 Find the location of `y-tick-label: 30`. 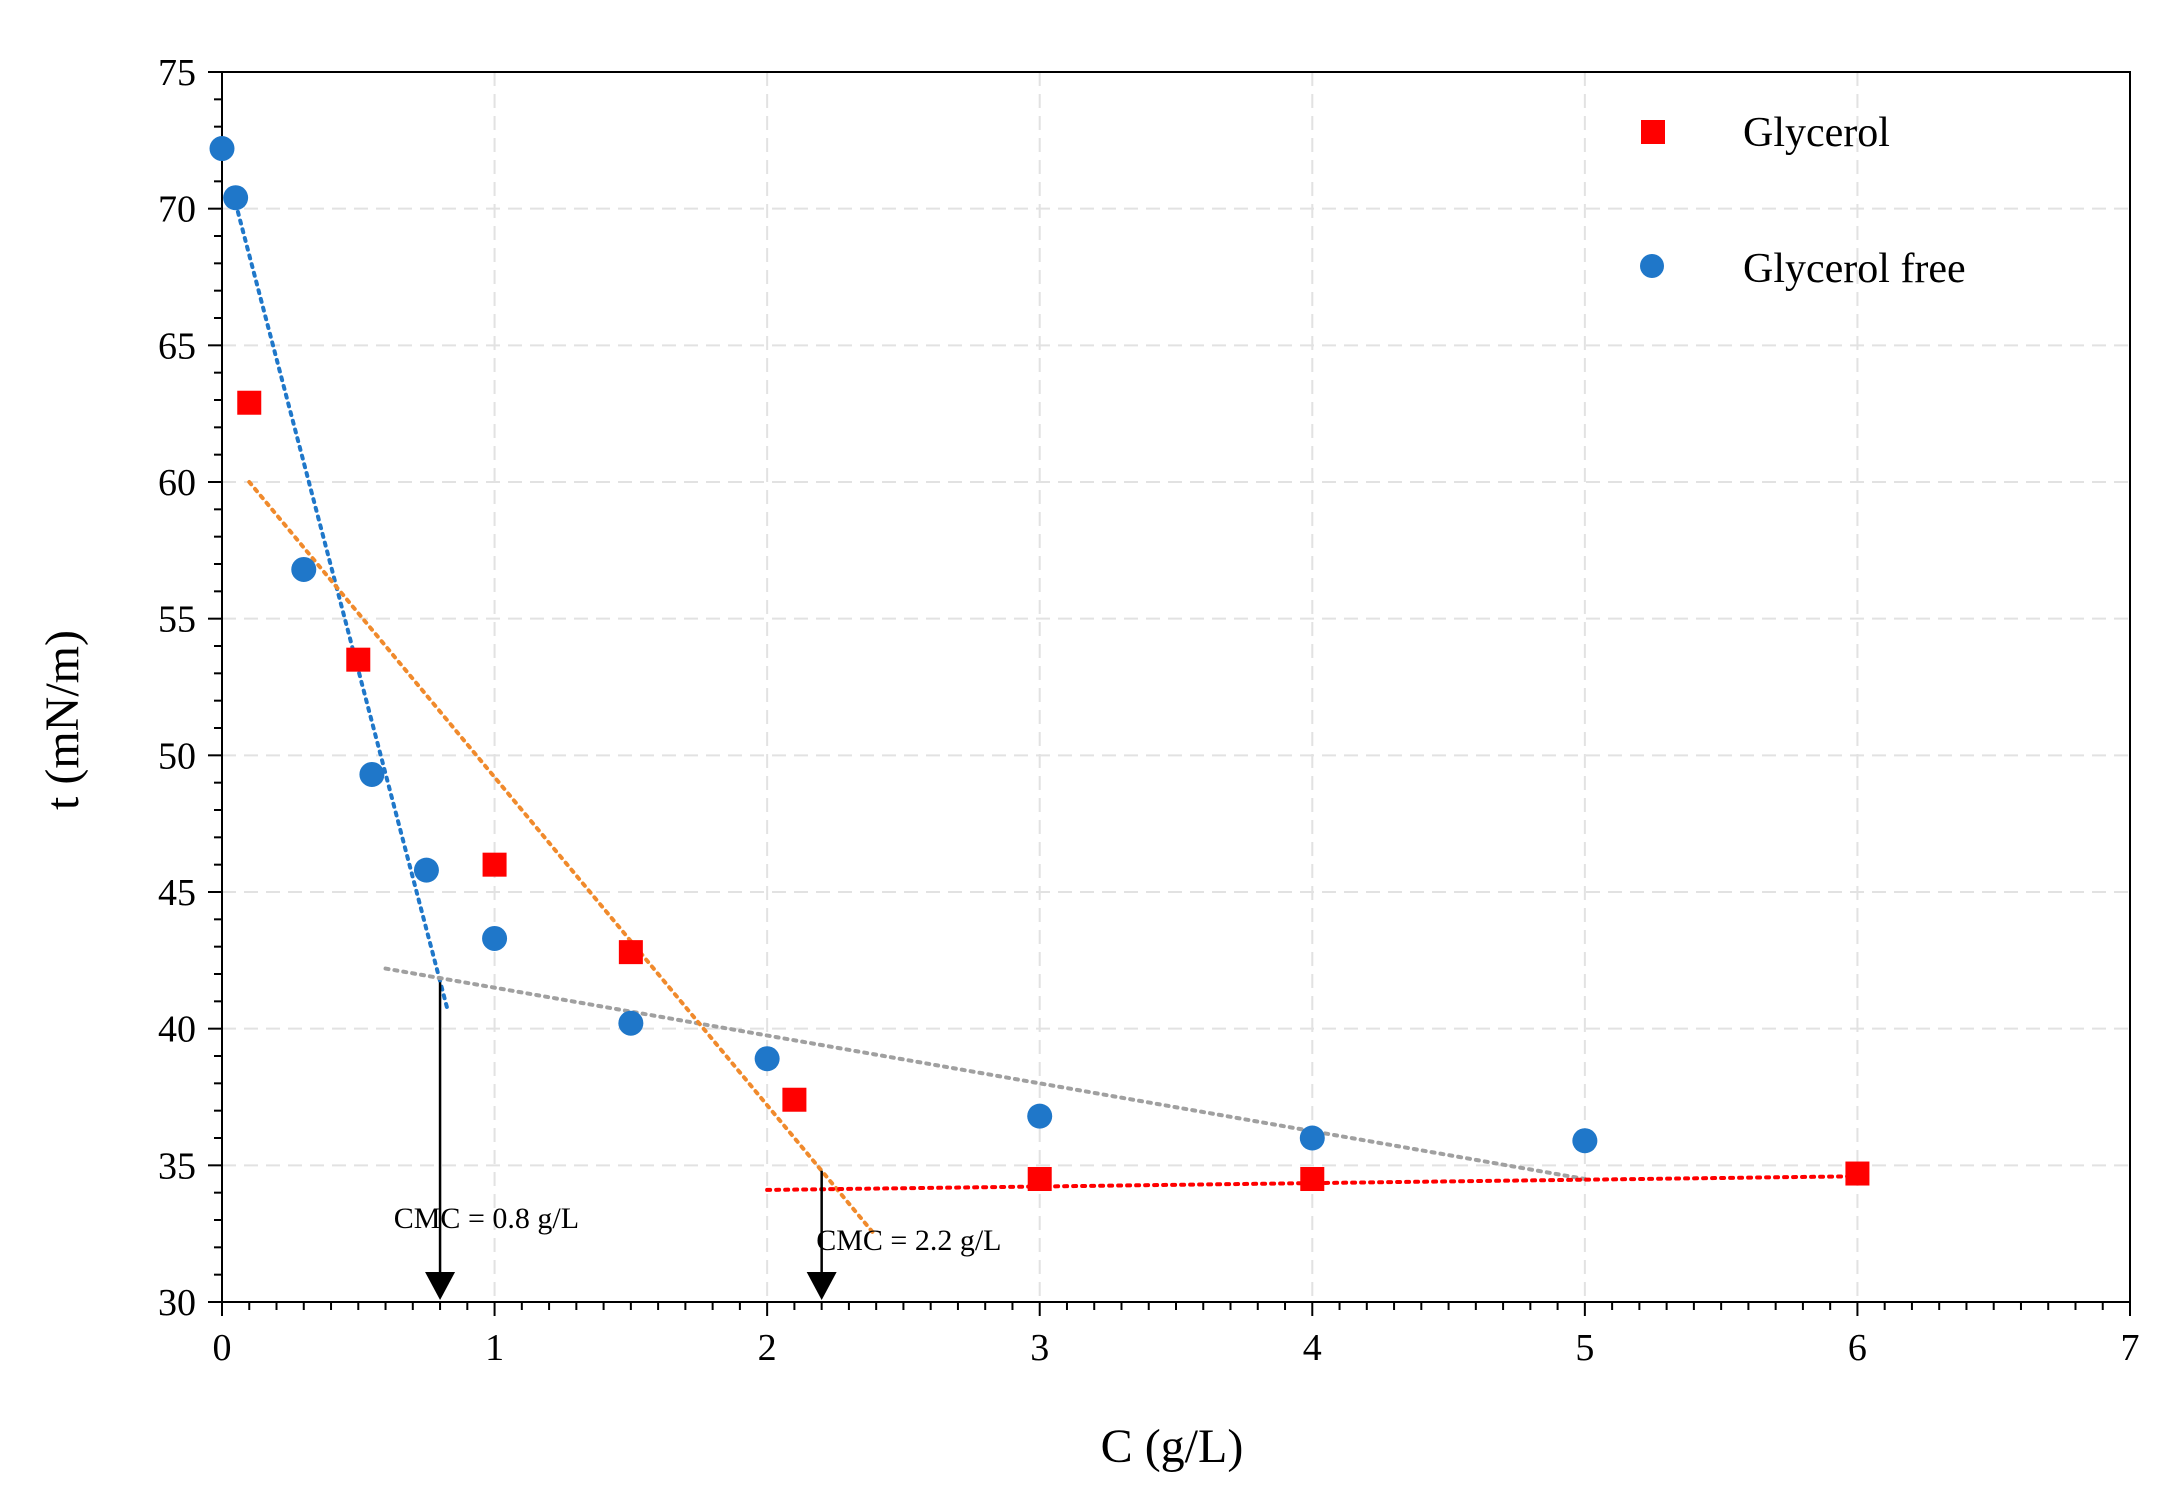

y-tick-label: 30 is located at coordinates (177, 1303).